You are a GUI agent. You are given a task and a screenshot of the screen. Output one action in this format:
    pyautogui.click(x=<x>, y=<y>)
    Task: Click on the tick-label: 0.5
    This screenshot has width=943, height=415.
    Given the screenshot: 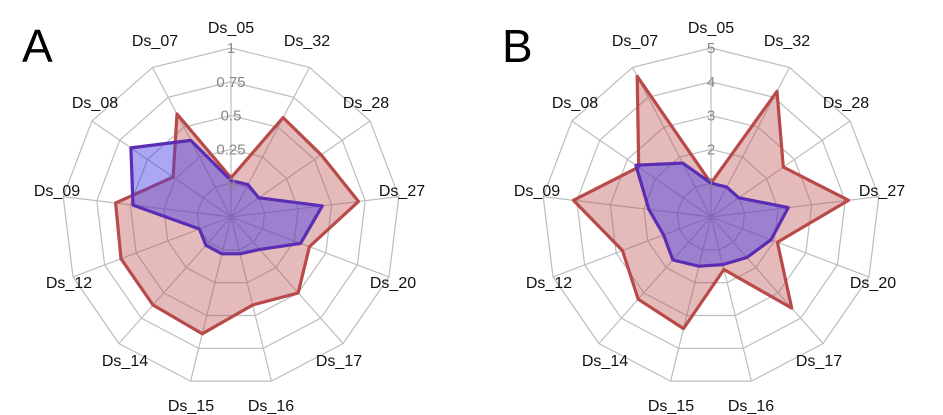 What is the action you would take?
    pyautogui.click(x=231, y=116)
    